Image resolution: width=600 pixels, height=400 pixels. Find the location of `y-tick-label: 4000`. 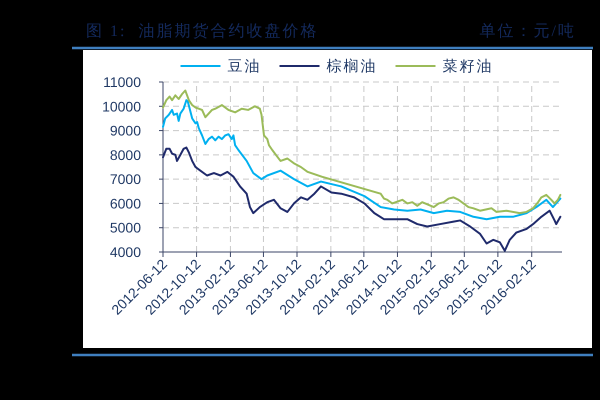

y-tick-label: 4000 is located at coordinates (126, 252).